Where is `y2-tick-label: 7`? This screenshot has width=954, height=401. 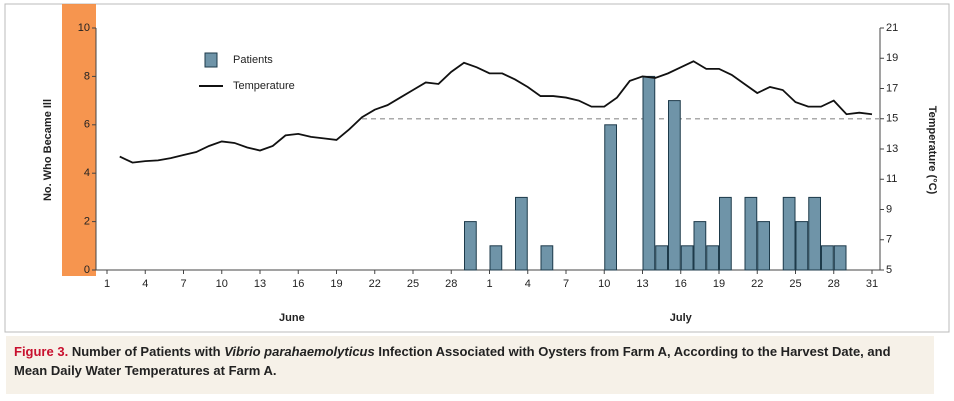
y2-tick-label: 7 is located at coordinates (889, 240).